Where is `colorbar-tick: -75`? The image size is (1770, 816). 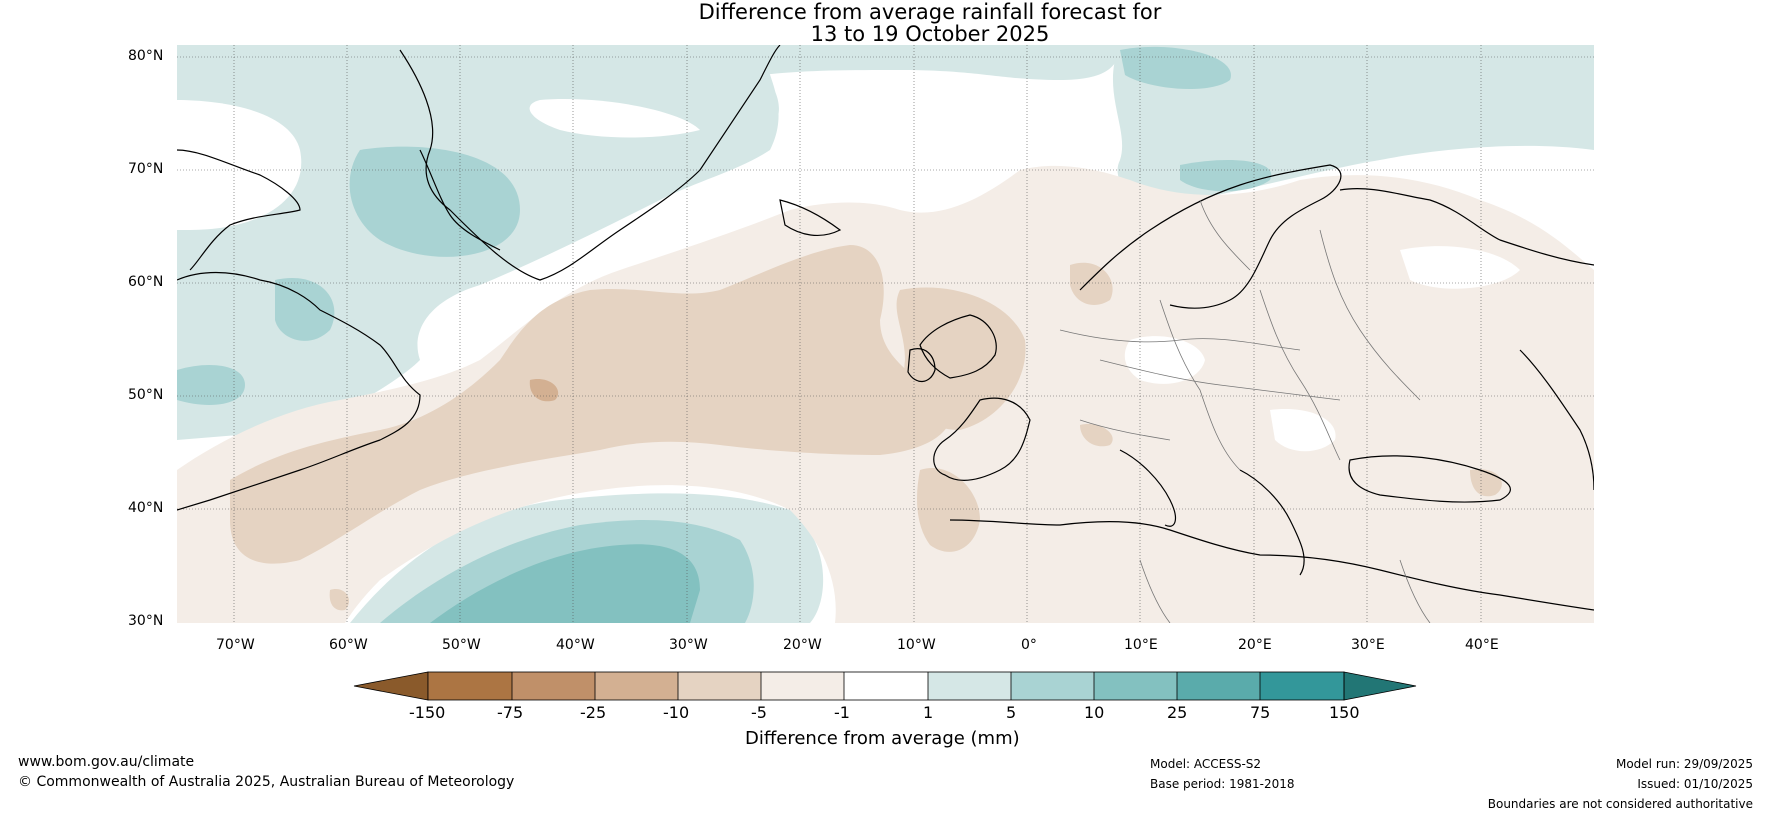 colorbar-tick: -75 is located at coordinates (510, 712).